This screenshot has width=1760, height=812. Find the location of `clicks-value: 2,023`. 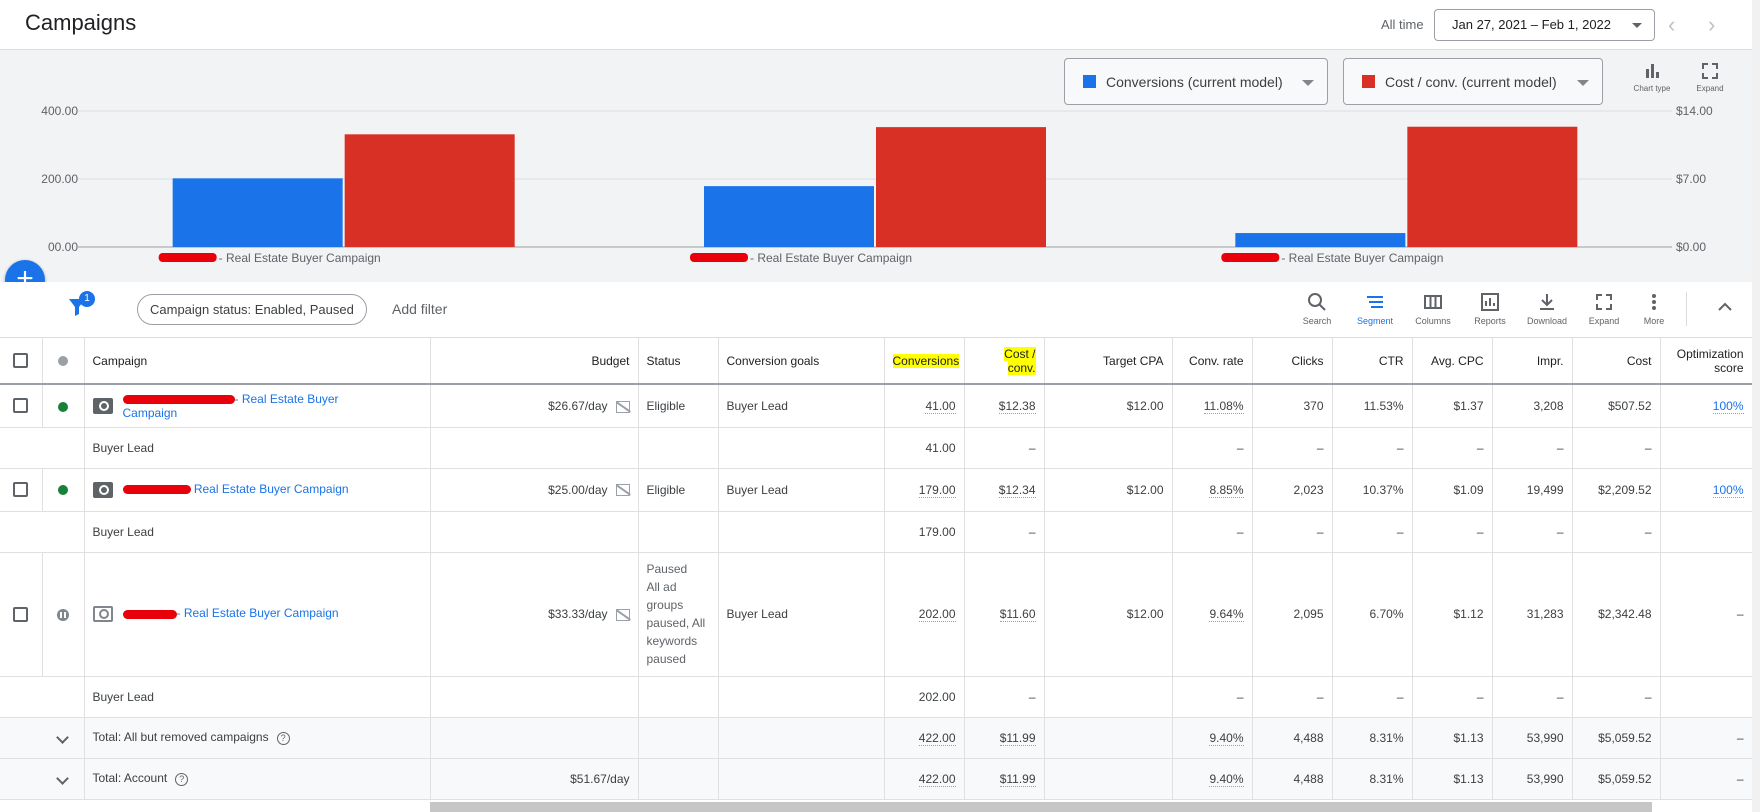

clicks-value: 2,023 is located at coordinates (1292, 490).